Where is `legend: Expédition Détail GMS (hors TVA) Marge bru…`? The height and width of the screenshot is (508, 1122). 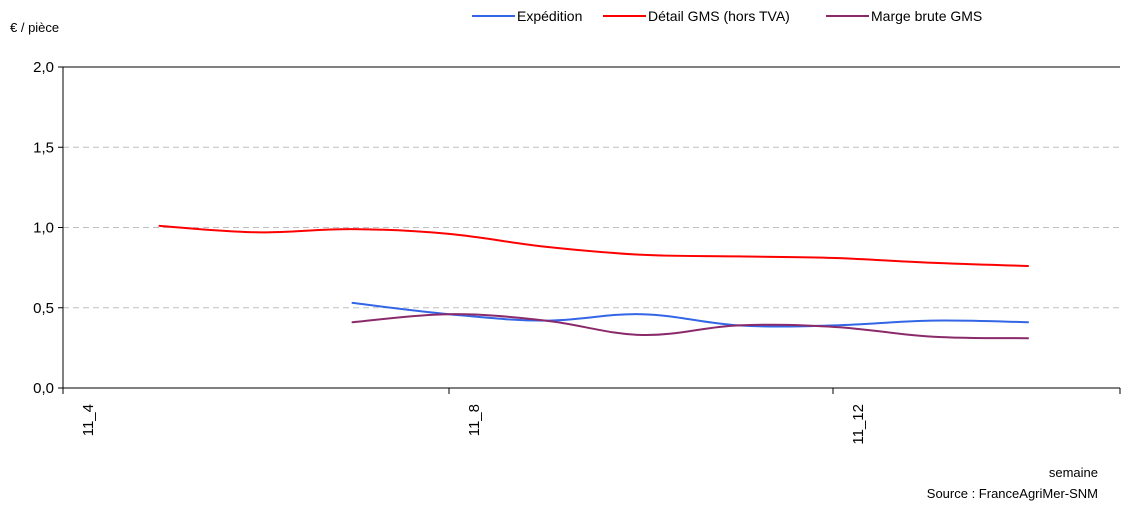 legend: Expédition Détail GMS (hors TVA) Marge bru… is located at coordinates (727, 16).